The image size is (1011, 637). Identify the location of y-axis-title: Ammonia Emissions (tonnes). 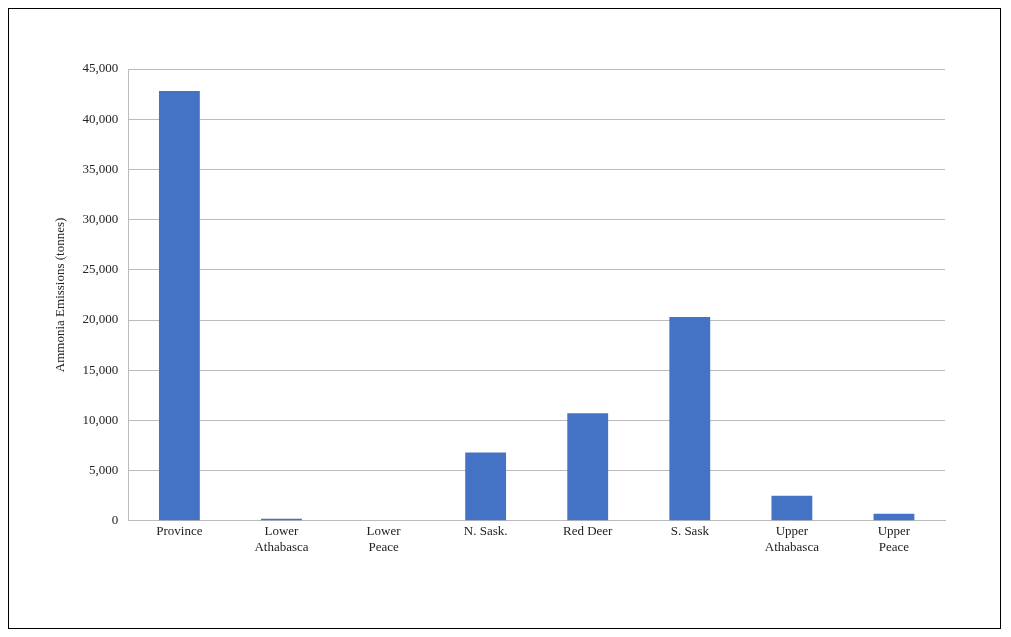
(60, 295).